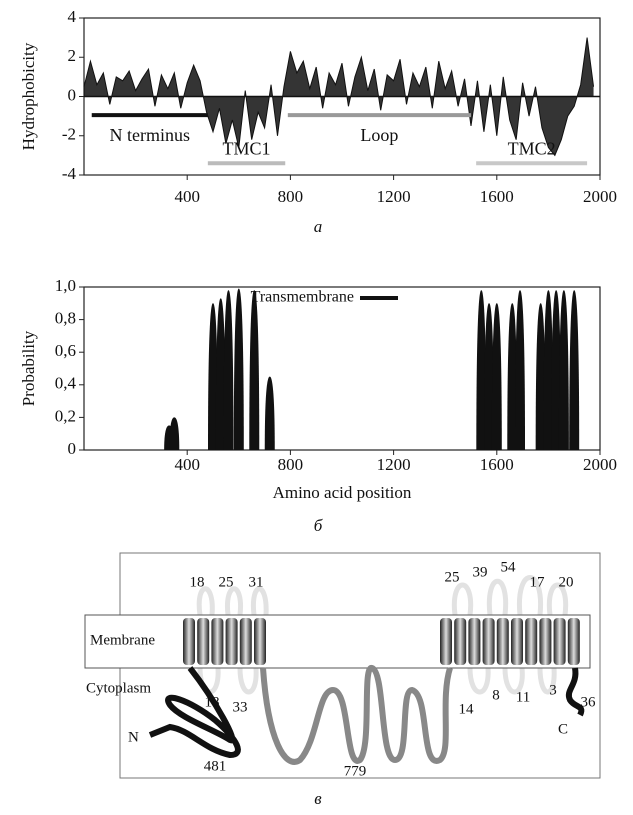 The height and width of the screenshot is (815, 633). Describe the element at coordinates (467, 709) in the screenshot. I see `loop-length: 14` at that location.